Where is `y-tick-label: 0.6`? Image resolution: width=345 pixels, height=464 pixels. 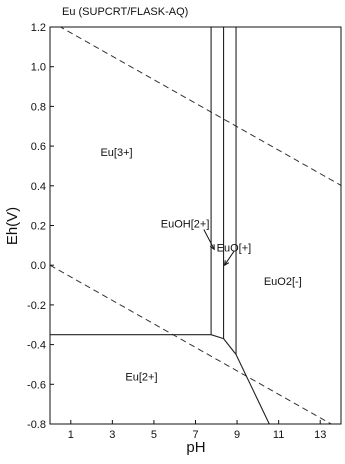
y-tick-label: 0.6 is located at coordinates (38, 147).